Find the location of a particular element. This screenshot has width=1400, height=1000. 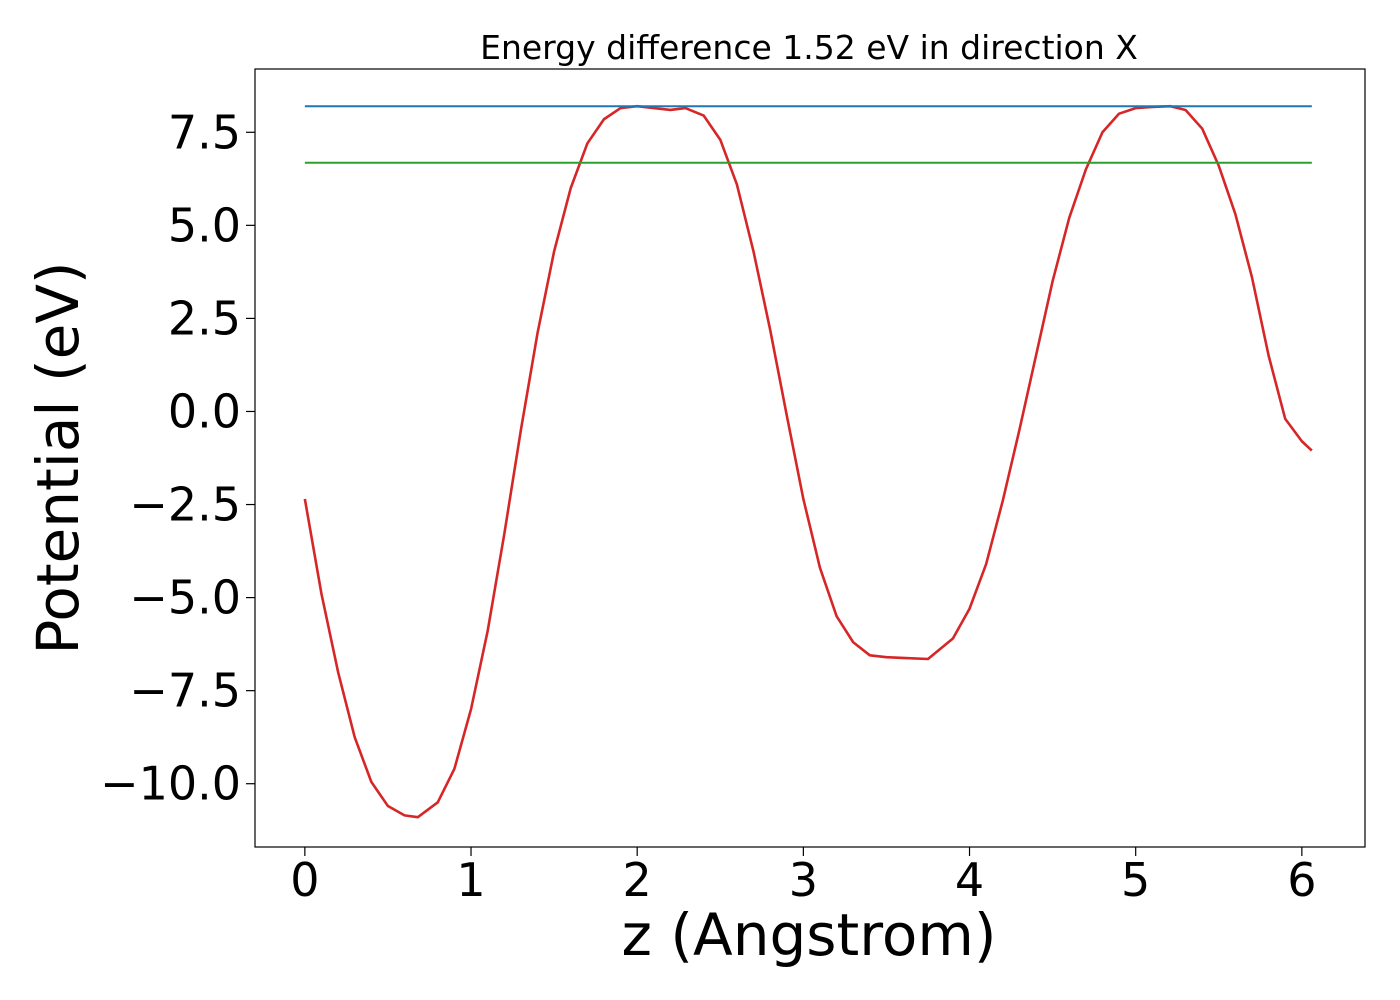

y-axis-label: Potential (eV) is located at coordinates (58, 457).